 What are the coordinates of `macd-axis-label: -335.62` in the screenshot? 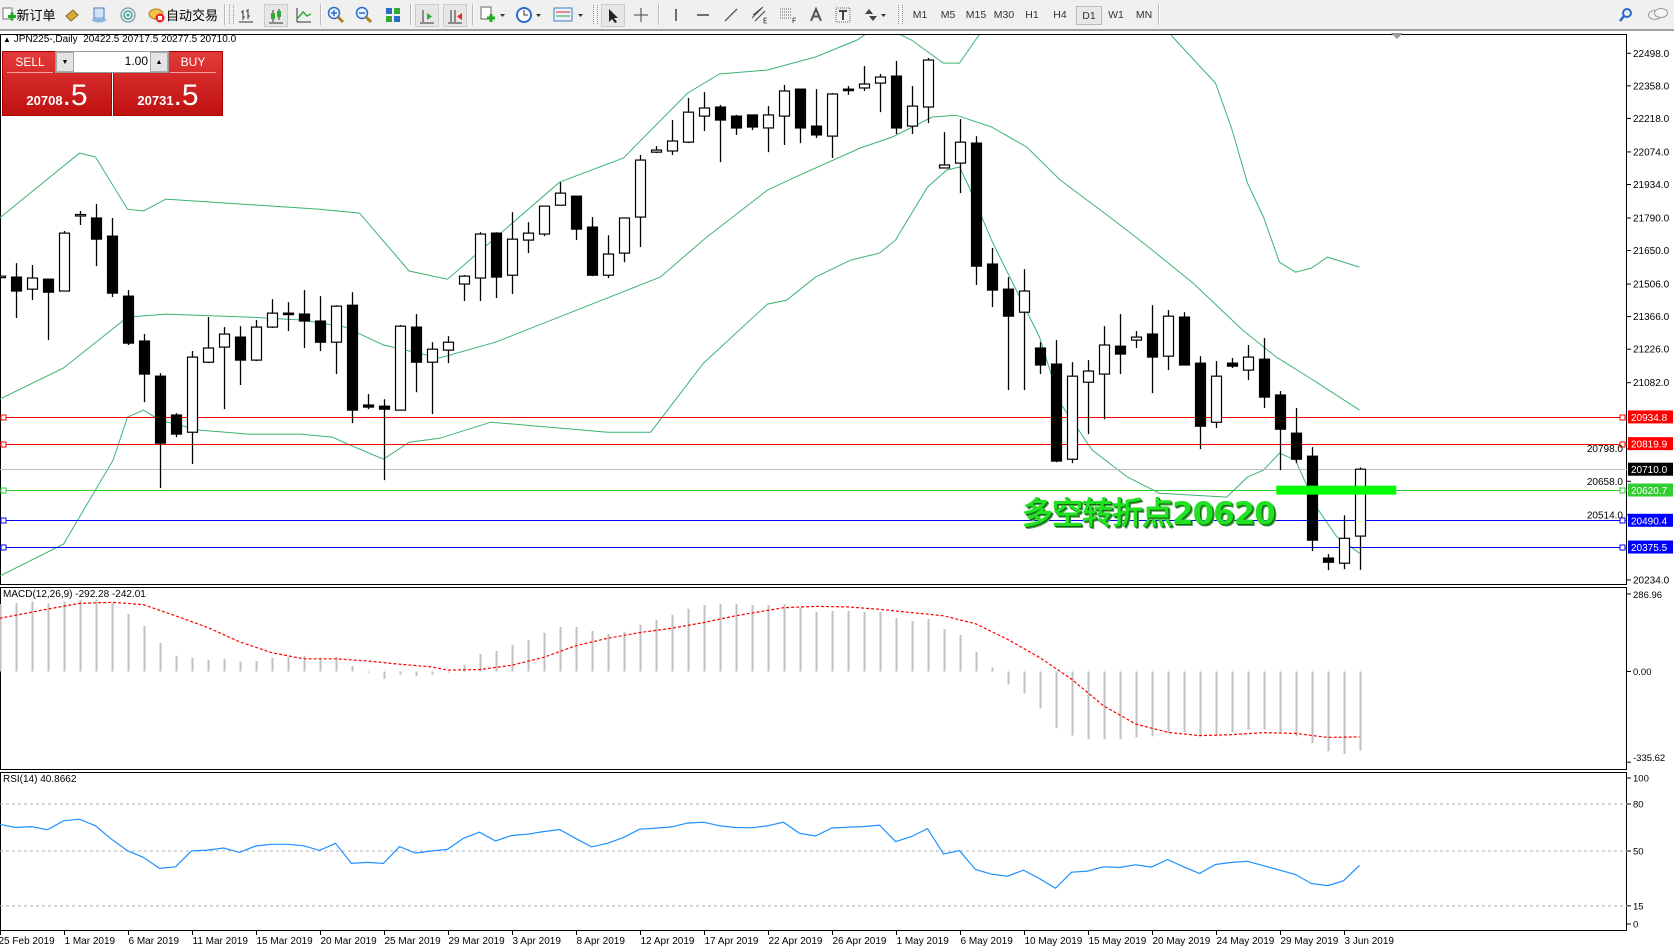 It's located at (1649, 758).